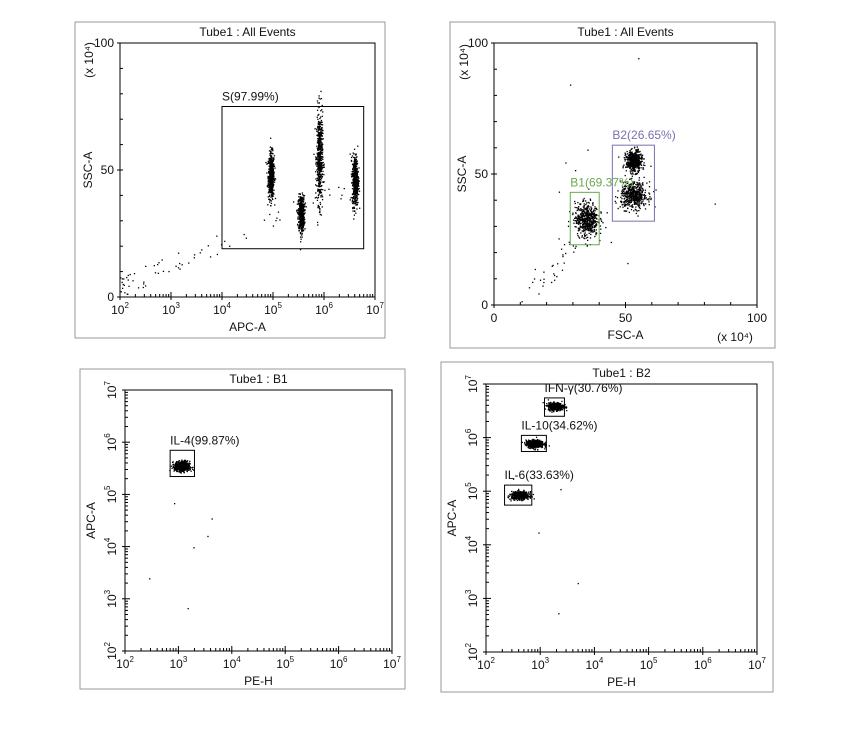  What do you see at coordinates (601, 182) in the screenshot?
I see `gate-1-label: B1(69.37%)` at bounding box center [601, 182].